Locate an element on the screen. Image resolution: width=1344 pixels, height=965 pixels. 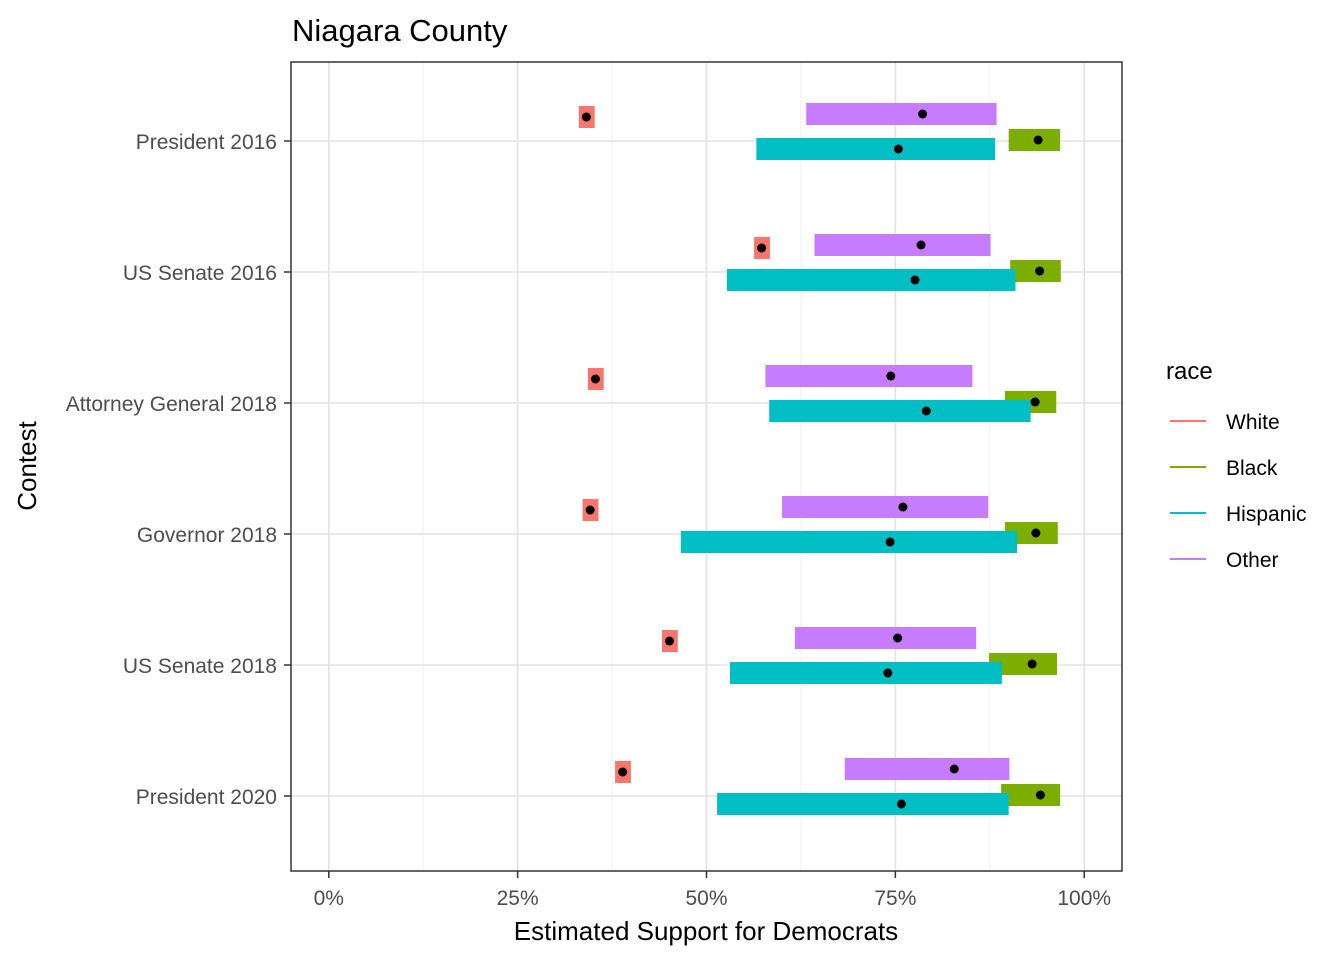
y-tick-label: US Senate 2018 is located at coordinates (200, 666).